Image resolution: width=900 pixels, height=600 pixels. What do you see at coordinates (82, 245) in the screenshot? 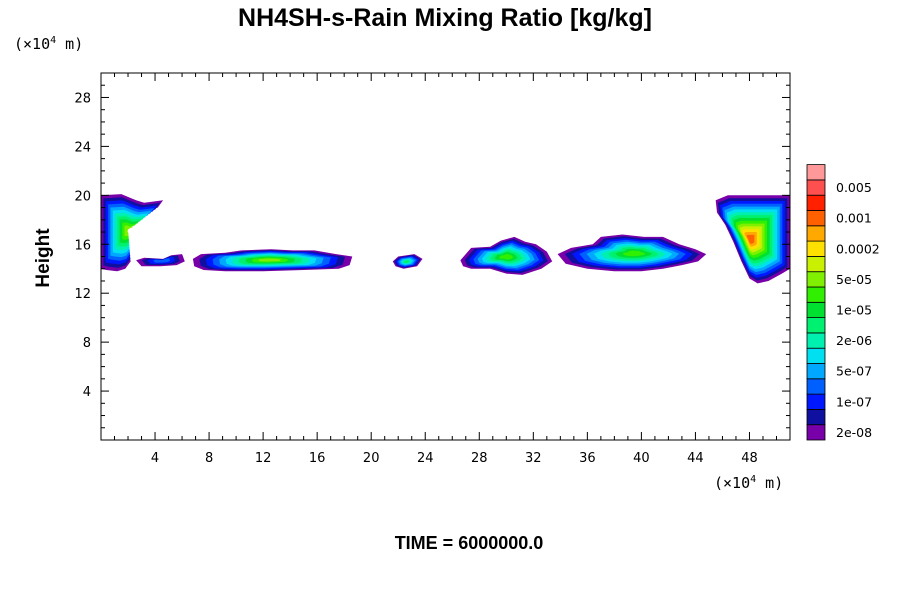
I see `y-tick-label: 16` at bounding box center [82, 245].